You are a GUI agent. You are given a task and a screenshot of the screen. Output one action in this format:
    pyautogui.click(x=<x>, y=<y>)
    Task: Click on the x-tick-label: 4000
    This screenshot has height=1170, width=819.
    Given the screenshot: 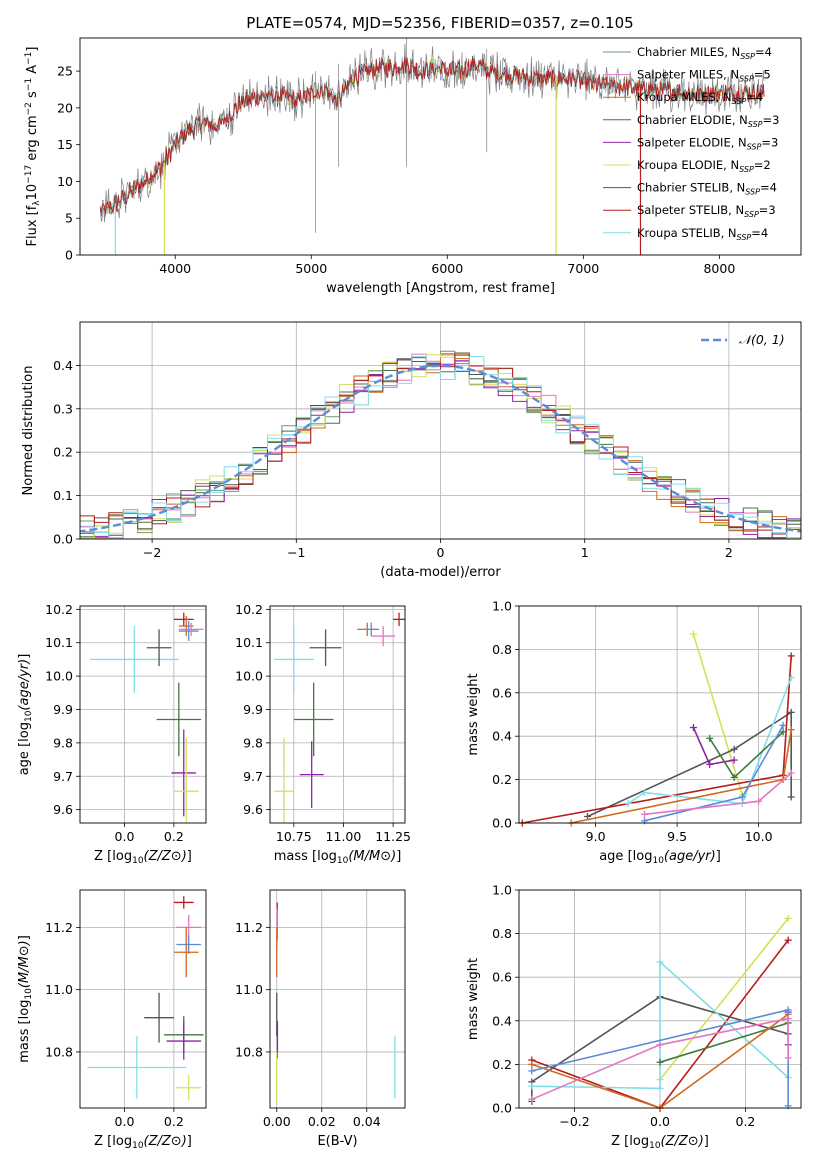 What is the action you would take?
    pyautogui.click(x=175, y=268)
    